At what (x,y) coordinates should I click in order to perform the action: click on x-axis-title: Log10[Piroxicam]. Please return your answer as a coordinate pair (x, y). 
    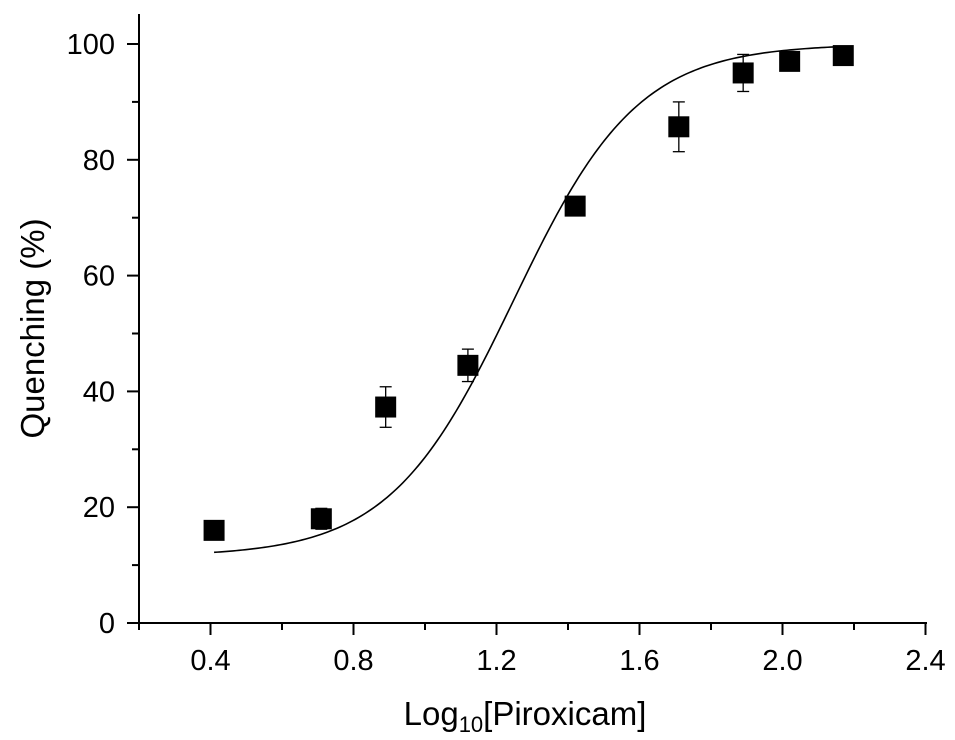
    Looking at the image, I should click on (525, 716).